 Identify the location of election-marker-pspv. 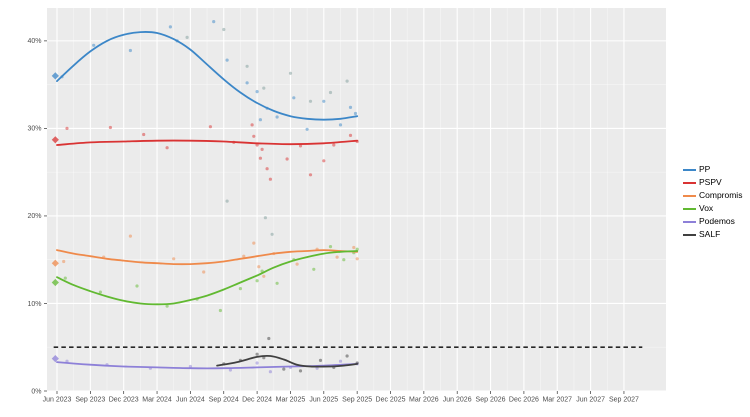
(55, 140).